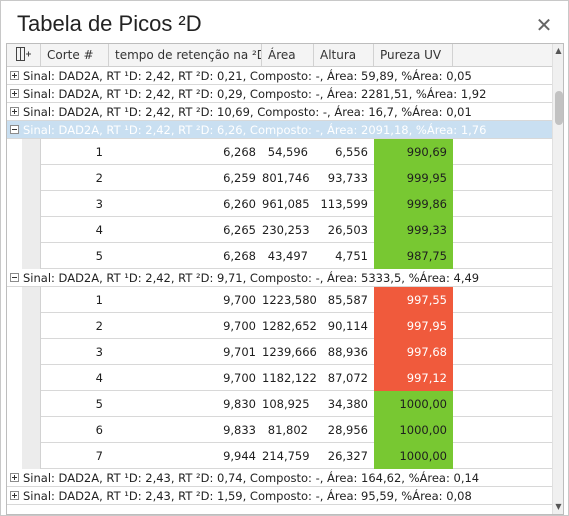  I want to click on cell-altura: 34,380, so click(347, 404).